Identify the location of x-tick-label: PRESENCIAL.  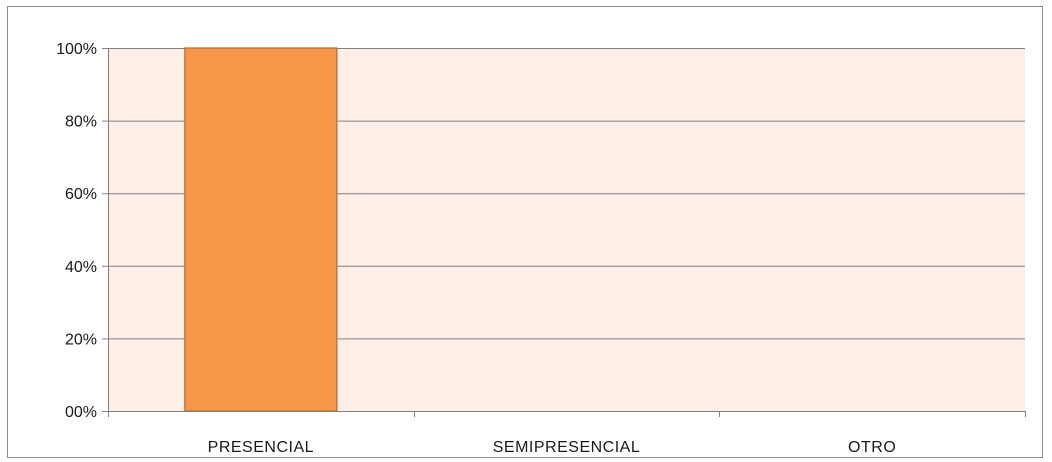
(261, 447).